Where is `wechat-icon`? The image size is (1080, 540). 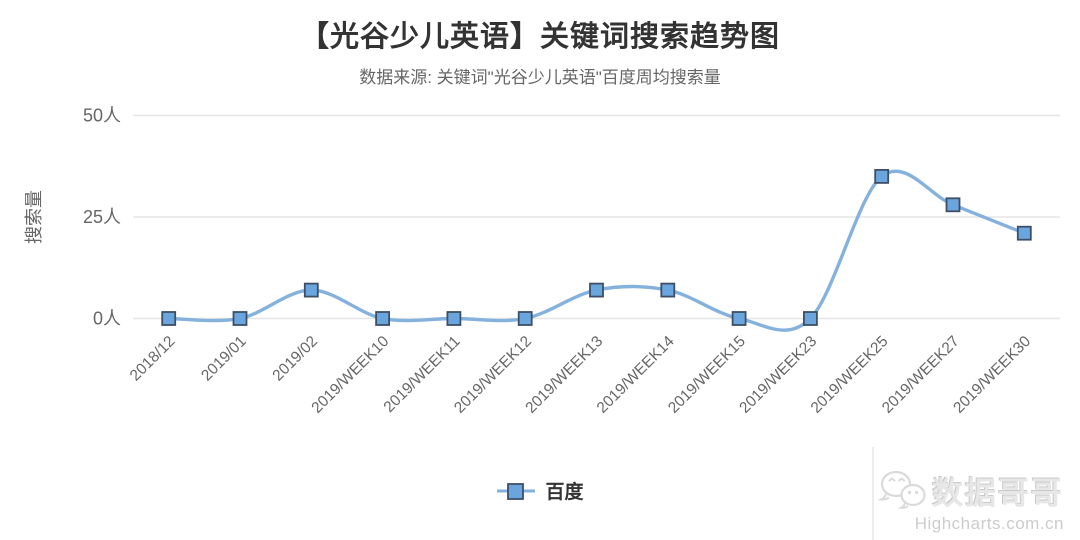
wechat-icon is located at coordinates (902, 489).